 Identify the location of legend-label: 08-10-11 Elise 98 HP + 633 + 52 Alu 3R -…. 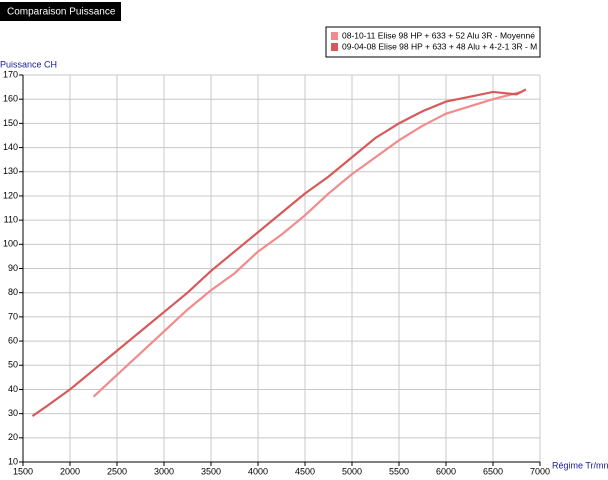
(438, 35).